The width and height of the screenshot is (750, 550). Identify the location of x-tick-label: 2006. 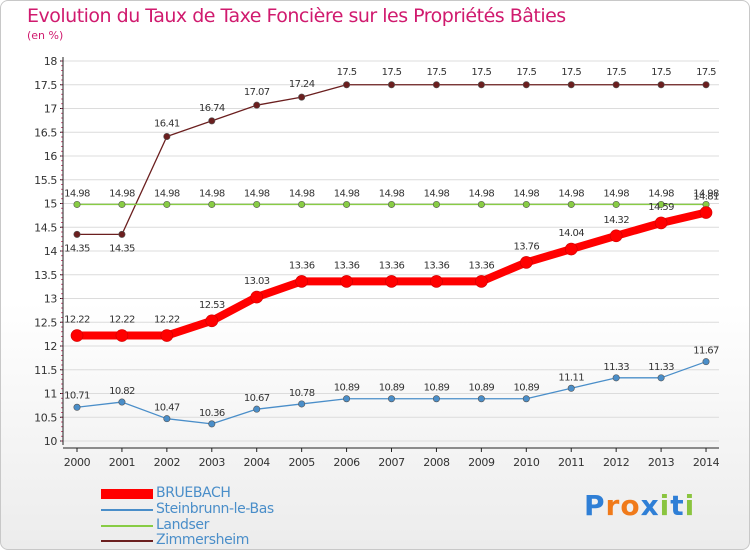
(346, 462).